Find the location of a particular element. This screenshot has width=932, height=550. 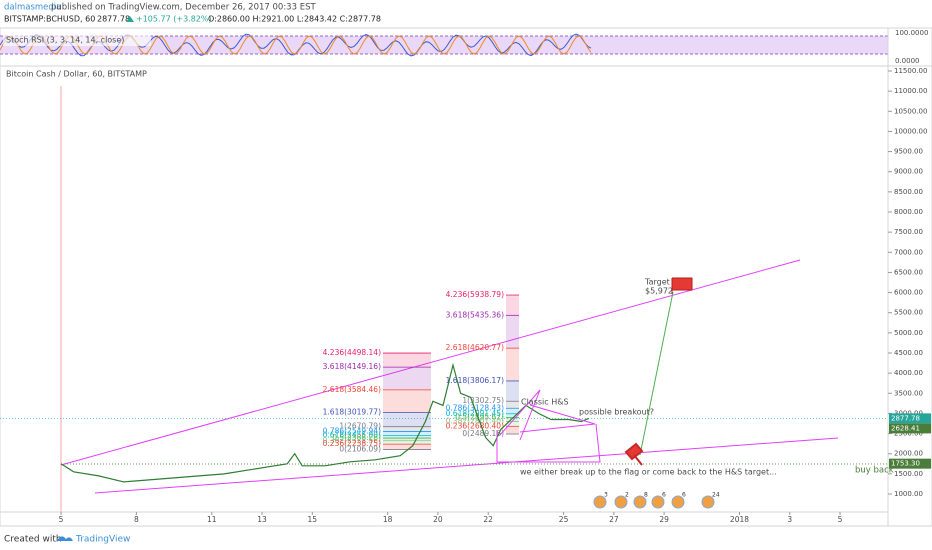

x-tick-label: 15 is located at coordinates (313, 519).